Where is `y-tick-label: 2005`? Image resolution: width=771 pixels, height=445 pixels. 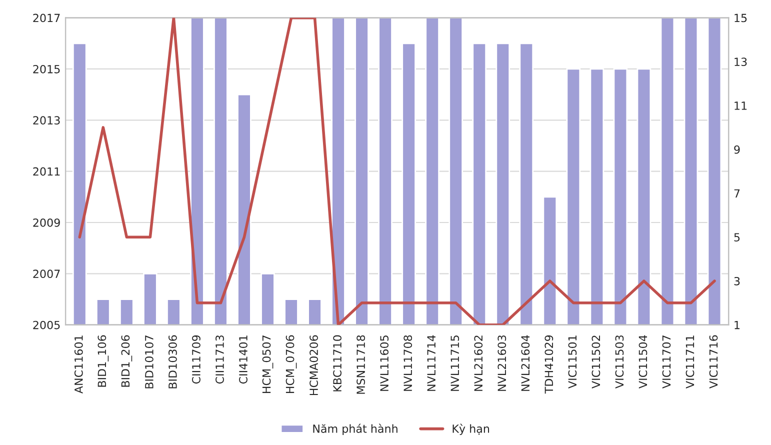 y-tick-label: 2005 is located at coordinates (46, 325).